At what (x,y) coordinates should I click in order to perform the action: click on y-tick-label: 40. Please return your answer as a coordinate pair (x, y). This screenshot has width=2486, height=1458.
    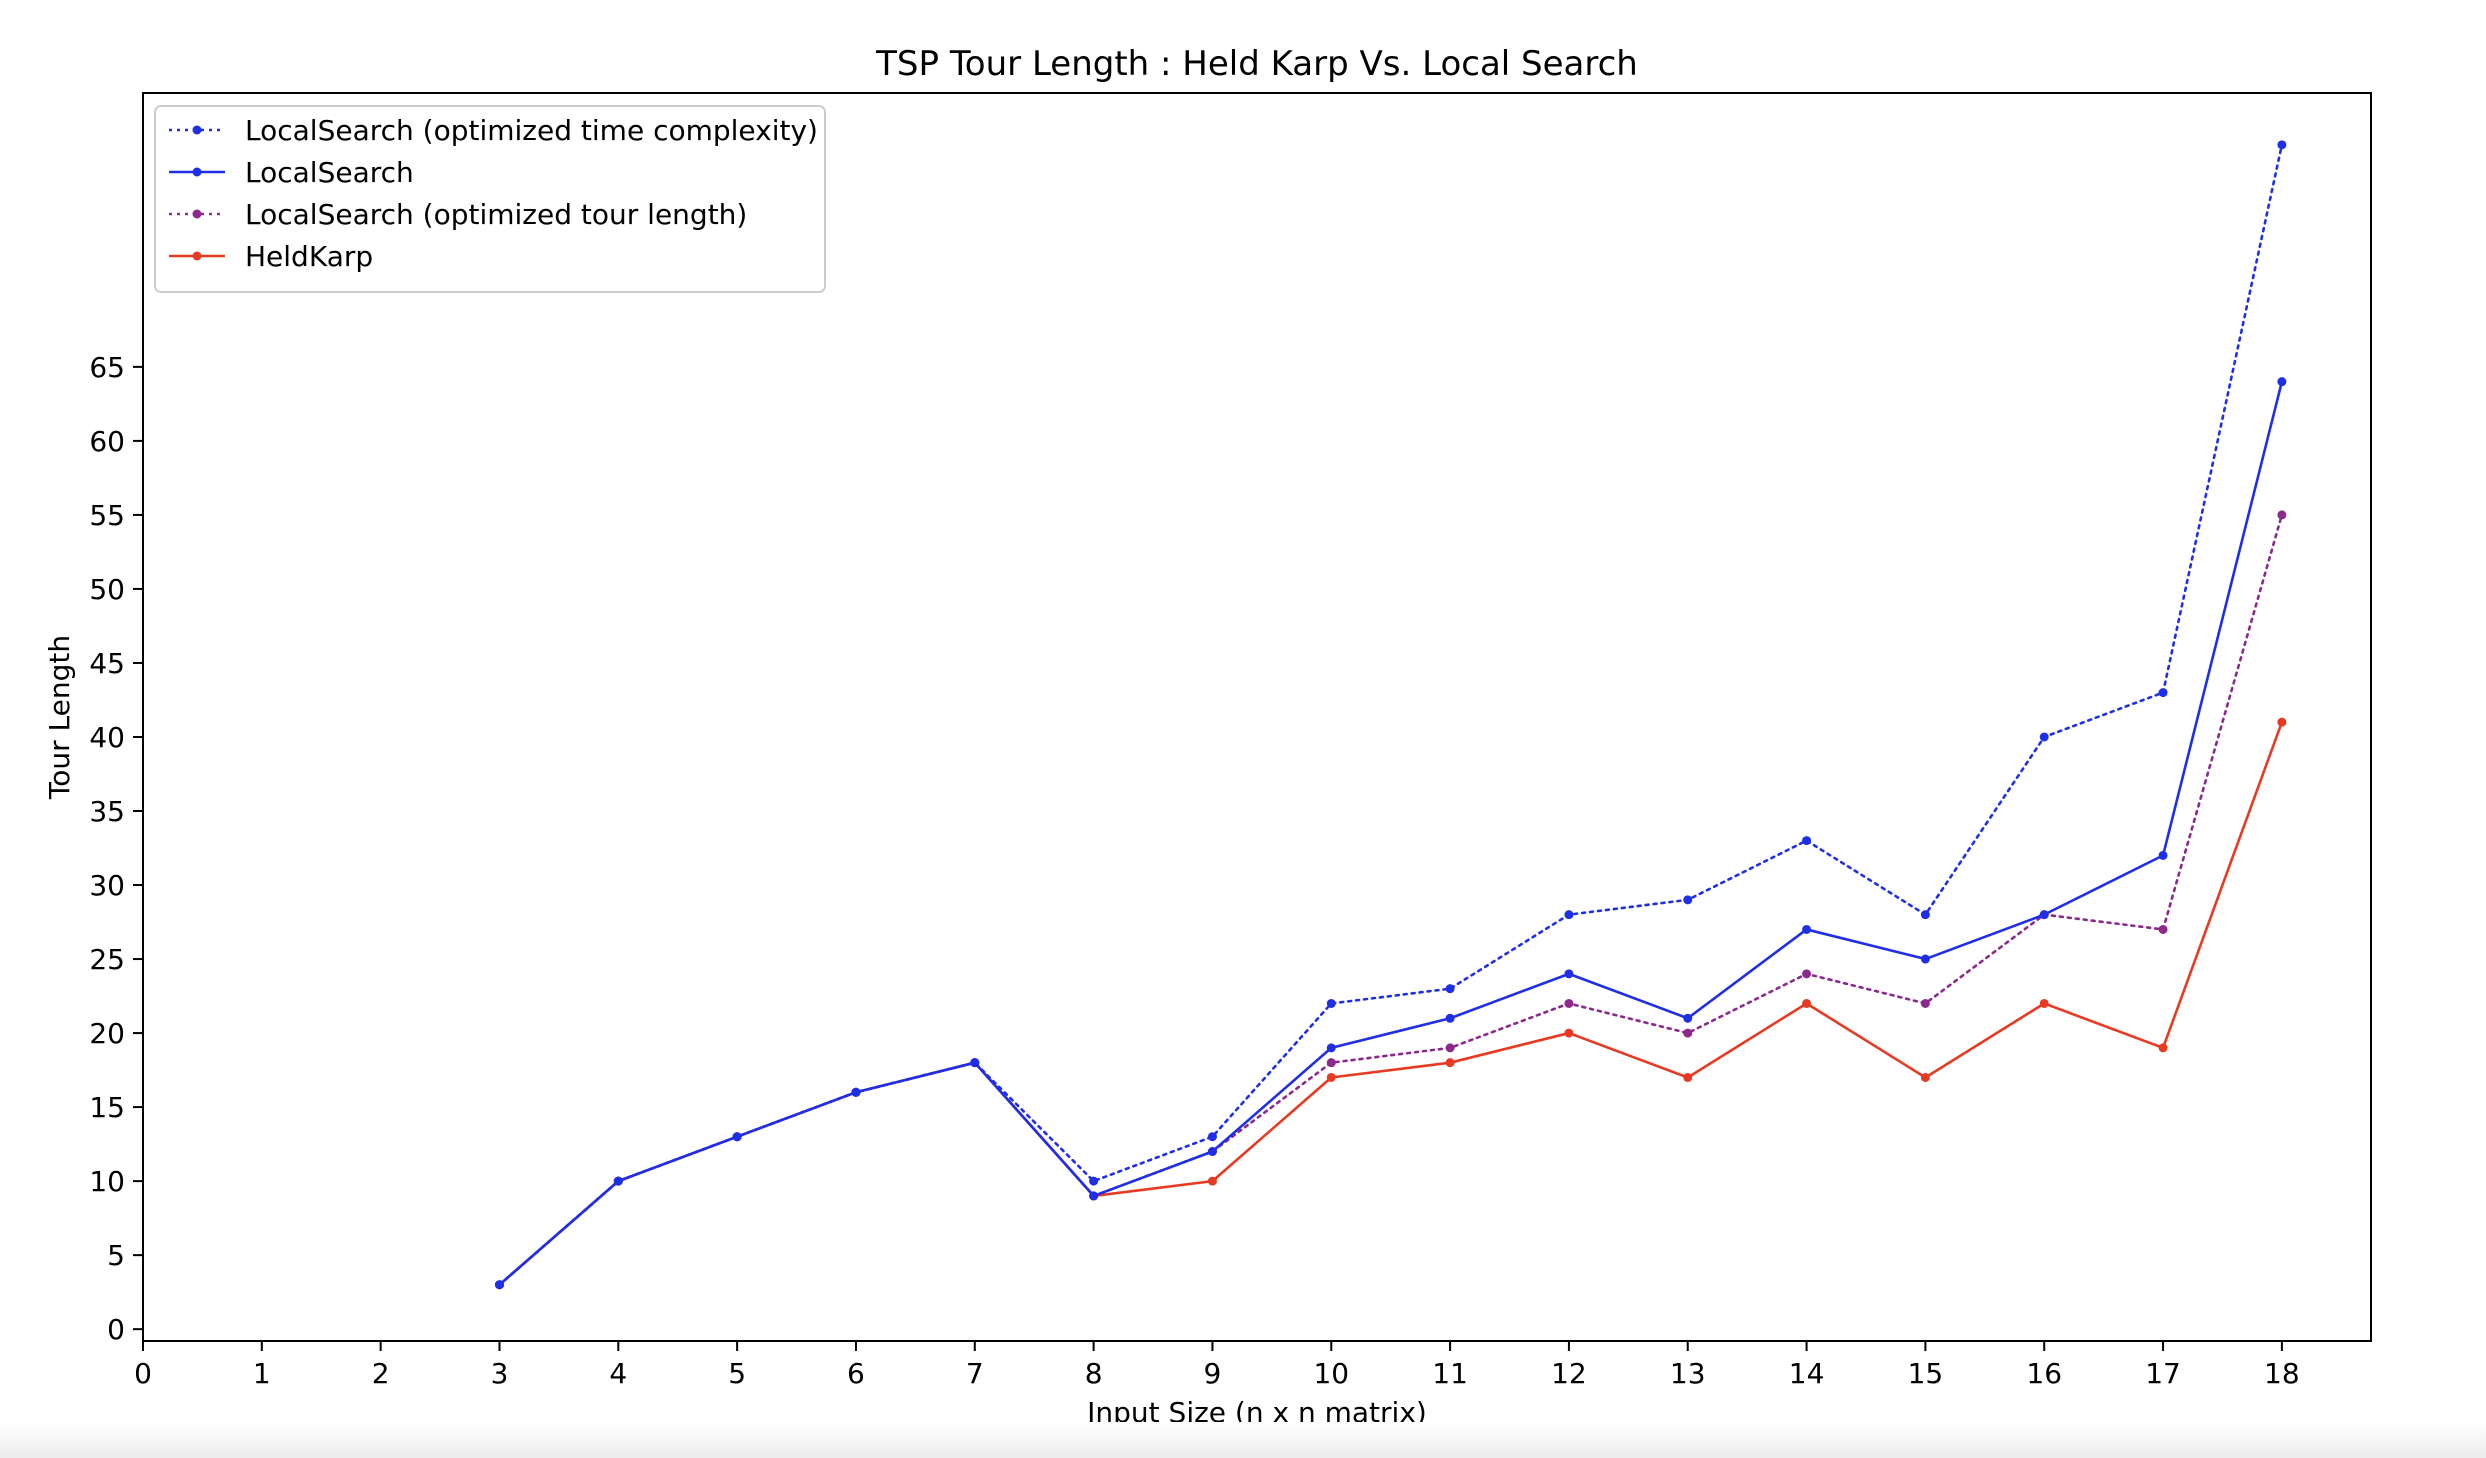
    Looking at the image, I should click on (107, 737).